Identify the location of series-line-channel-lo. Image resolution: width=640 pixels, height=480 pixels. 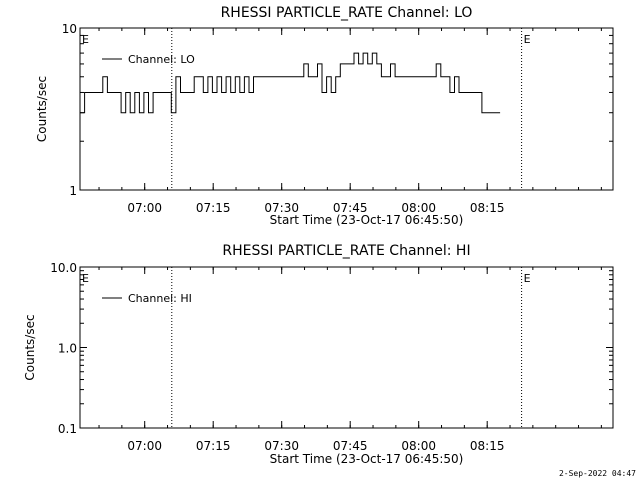
(290, 83).